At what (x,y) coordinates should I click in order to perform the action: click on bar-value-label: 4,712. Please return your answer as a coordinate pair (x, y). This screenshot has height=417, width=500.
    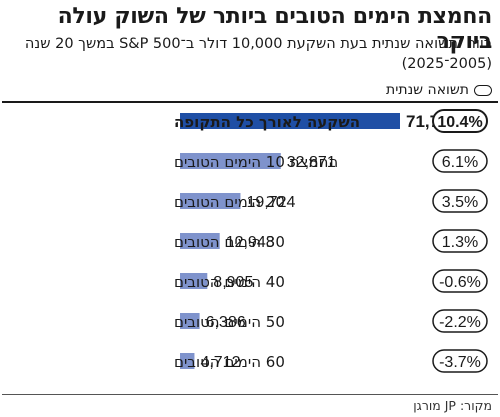
    Looking at the image, I should click on (220, 362).